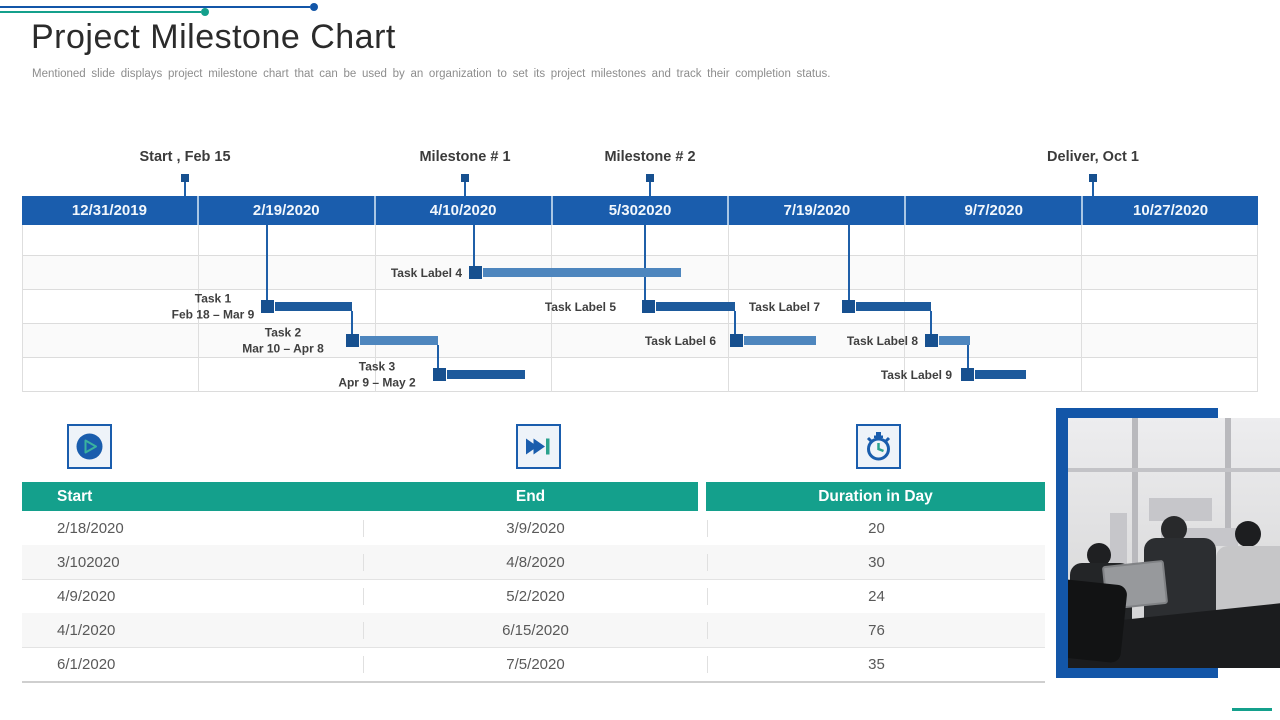  I want to click on timeline-date: 12/31/2019, so click(109, 210).